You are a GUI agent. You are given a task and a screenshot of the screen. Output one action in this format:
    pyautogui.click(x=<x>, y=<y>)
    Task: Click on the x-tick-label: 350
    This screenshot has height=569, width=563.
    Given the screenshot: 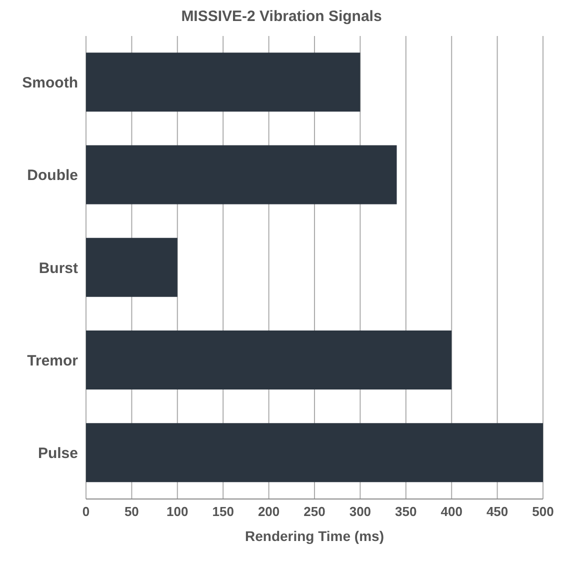 What is the action you would take?
    pyautogui.click(x=406, y=512)
    